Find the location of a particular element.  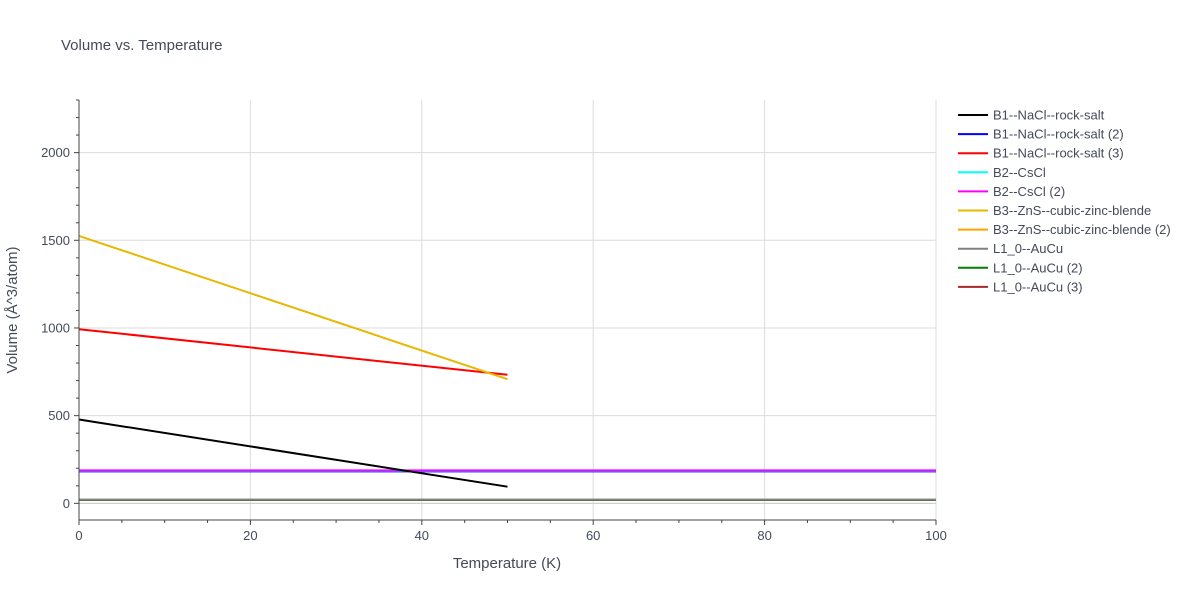

legend-label: B3--ZnS--cubic-zinc-blende is located at coordinates (1072, 210).